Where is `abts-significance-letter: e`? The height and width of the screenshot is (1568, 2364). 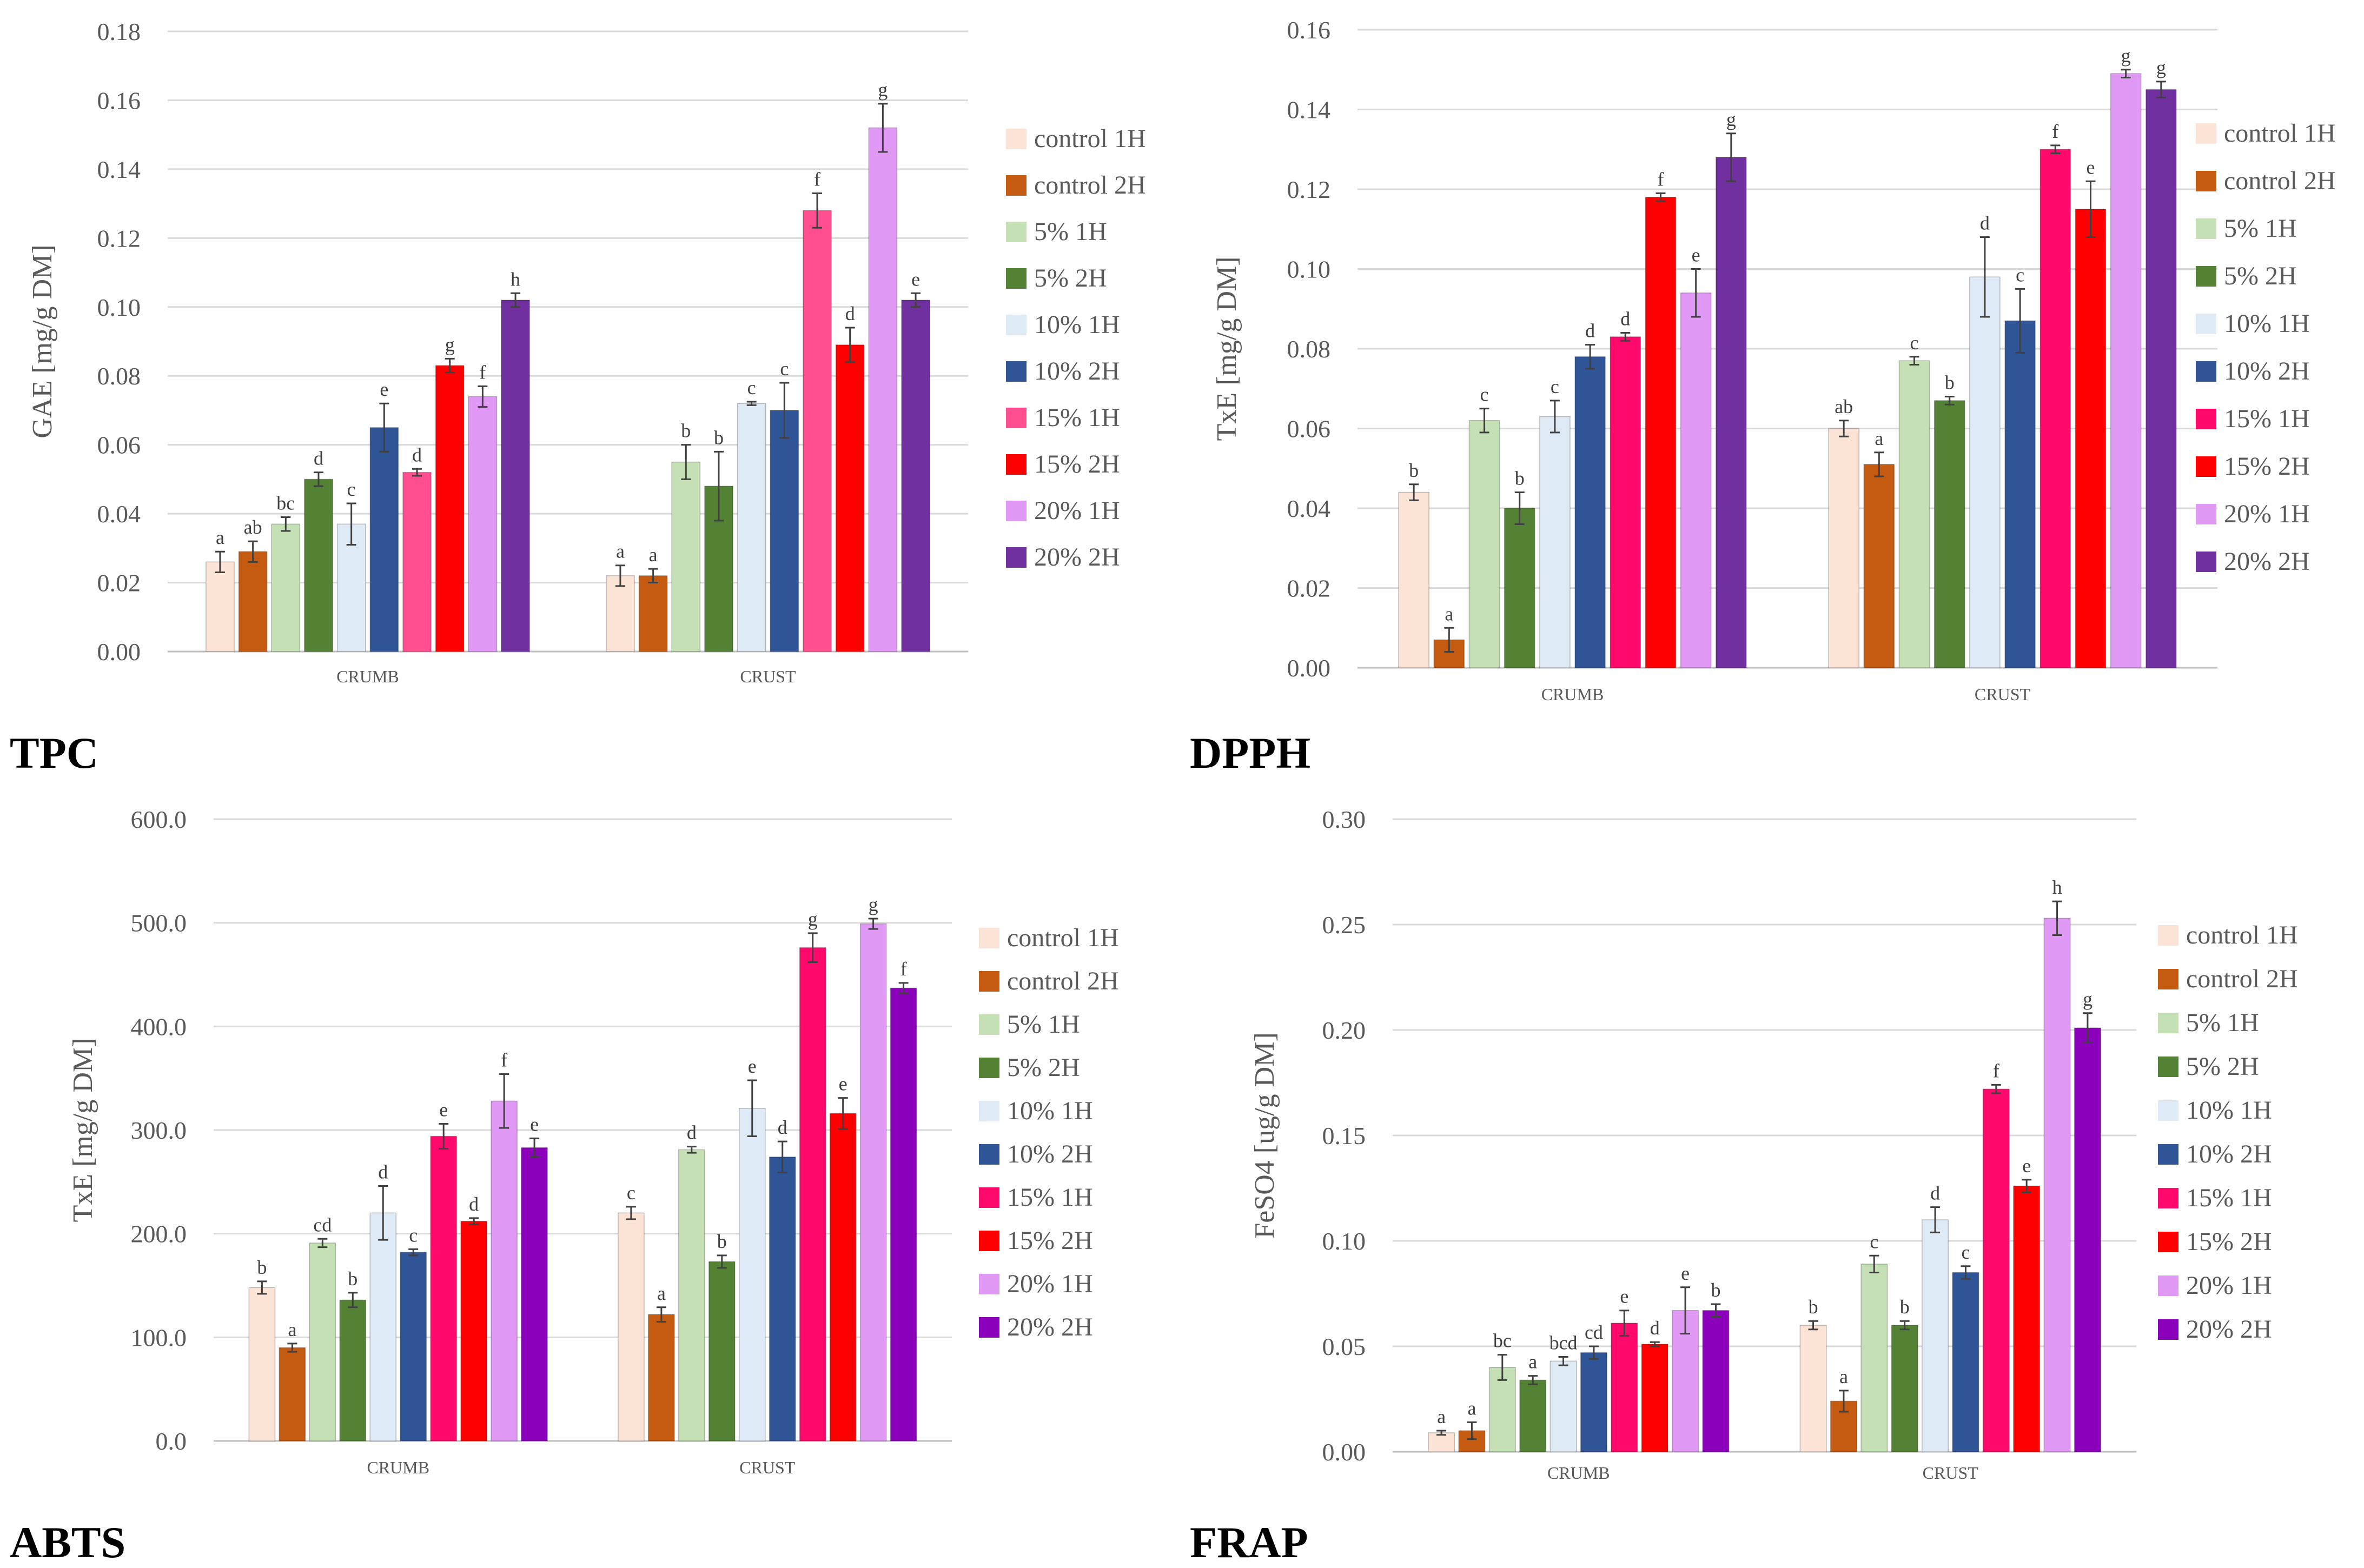 abts-significance-letter: e is located at coordinates (752, 1066).